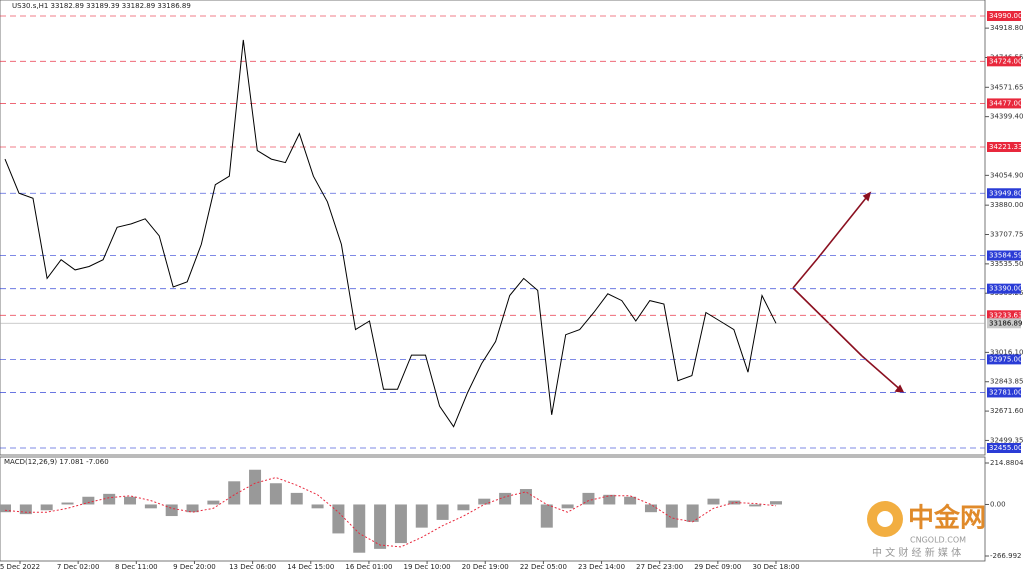 This screenshot has height=573, width=1024. I want to click on level-label: 34477.00, so click(1005, 103).